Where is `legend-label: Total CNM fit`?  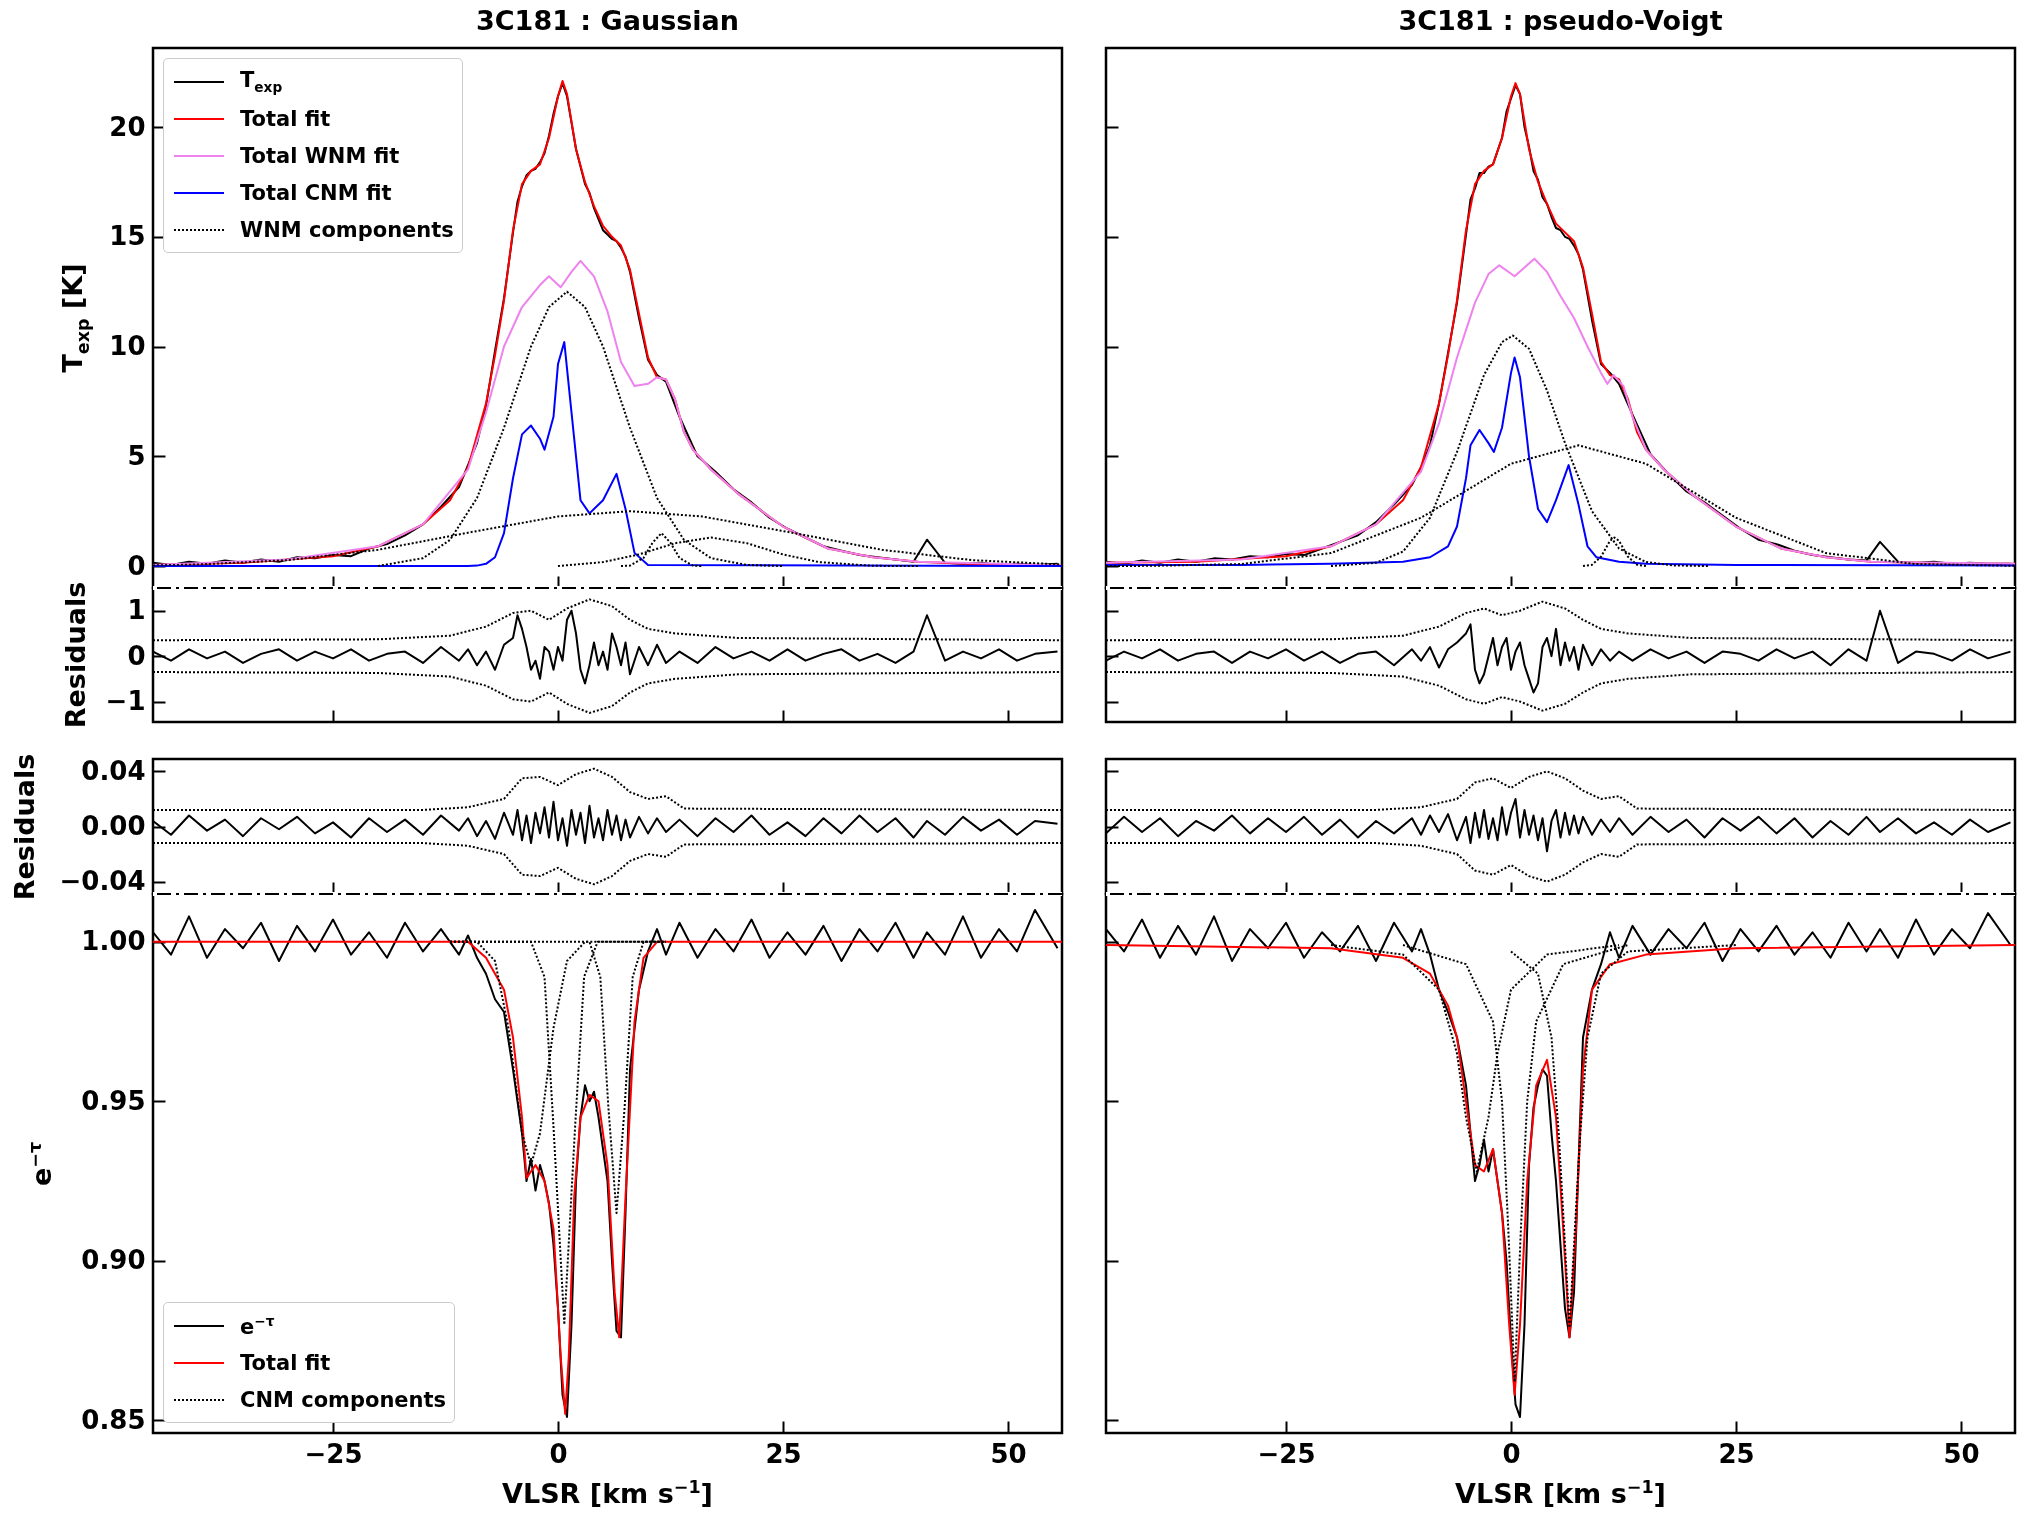
legend-label: Total CNM fit is located at coordinates (316, 192).